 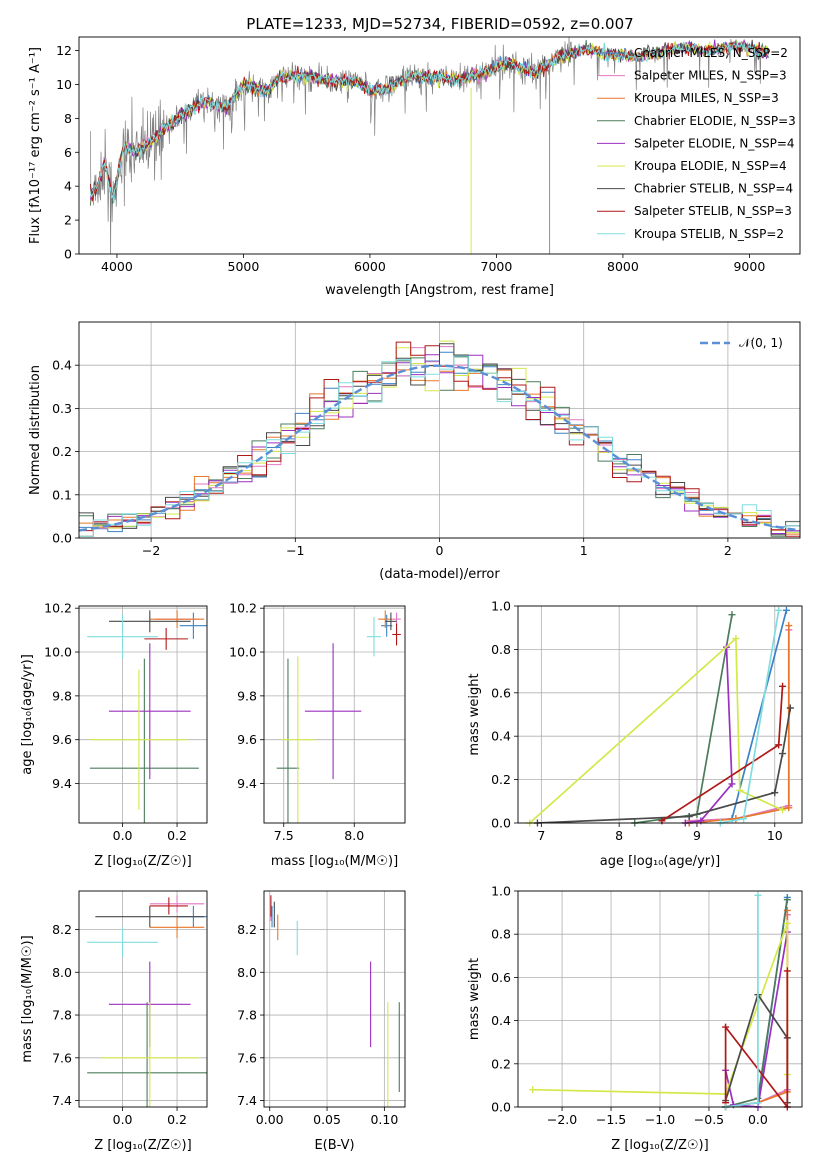 I want to click on weight-marker-chabrier-miles, so click(x=786, y=610).